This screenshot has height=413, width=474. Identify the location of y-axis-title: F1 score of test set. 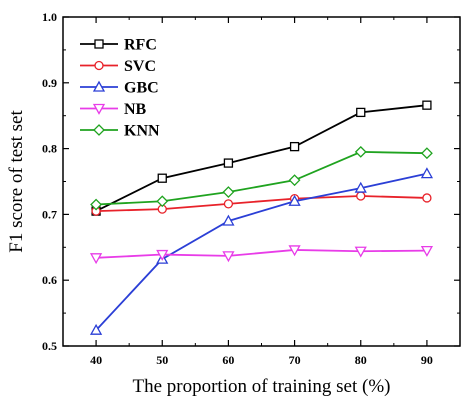
(16, 181).